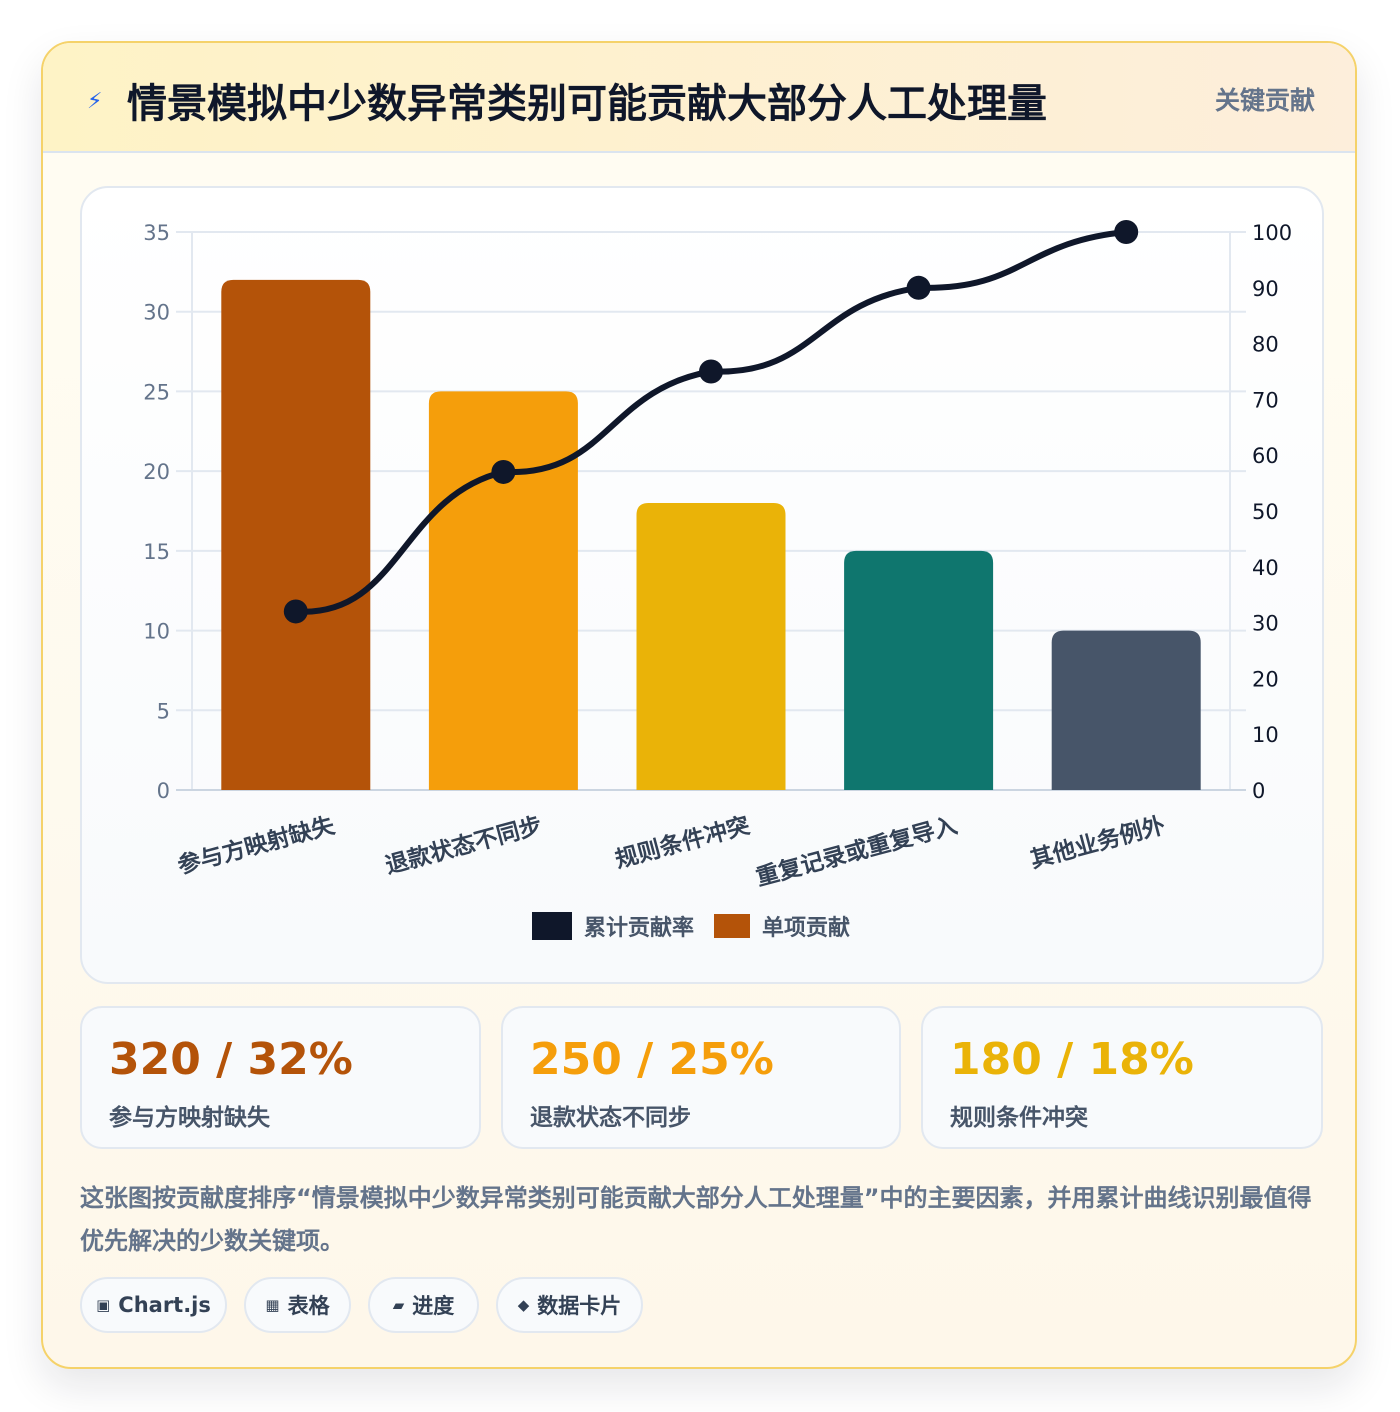  Describe the element at coordinates (164, 1305) in the screenshot. I see `chip-label: Chart.js` at that location.